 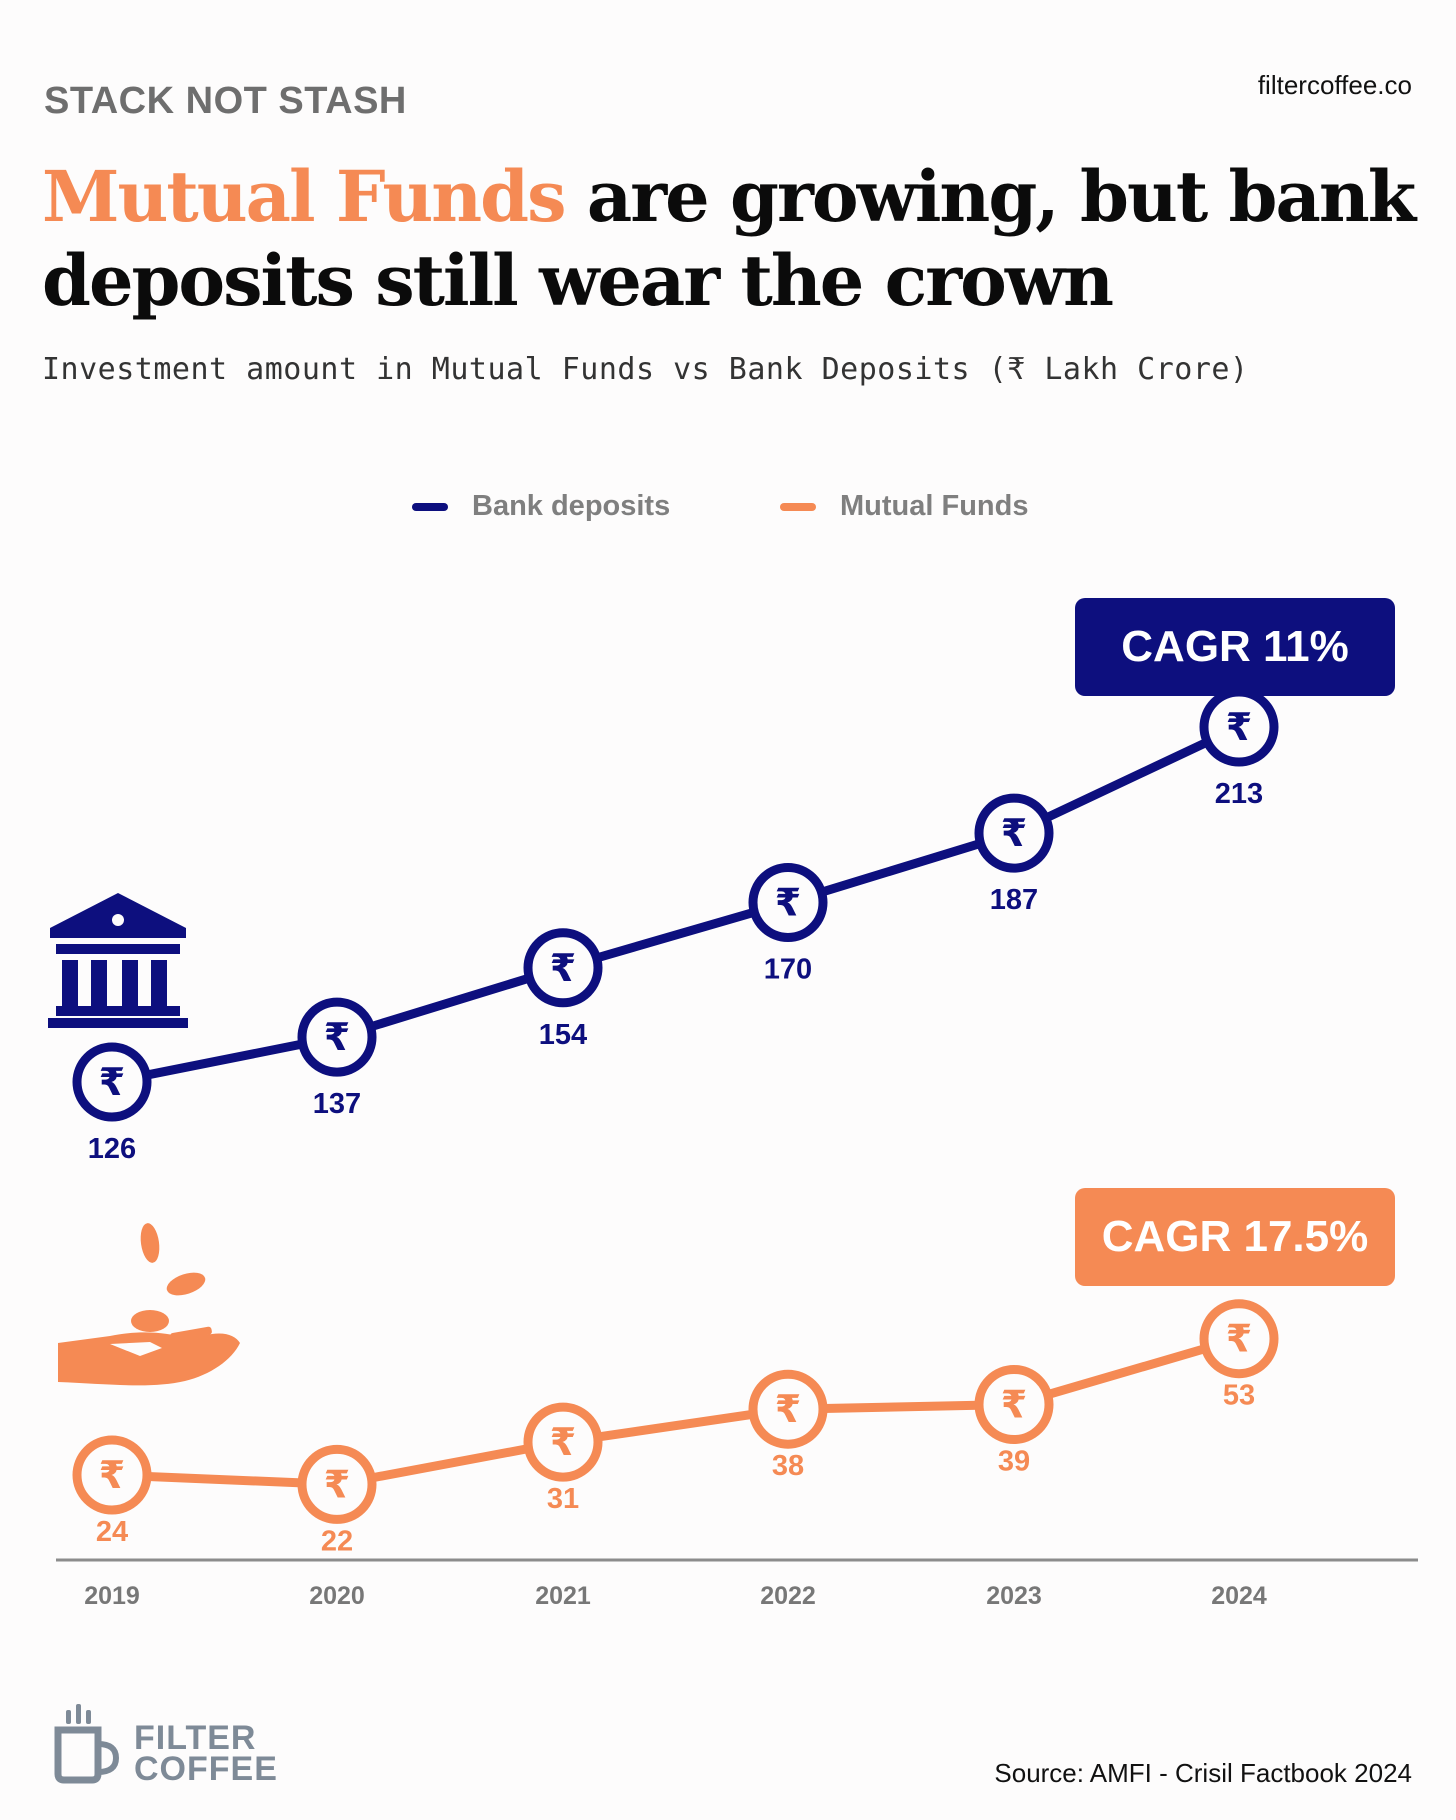 What do you see at coordinates (563, 1596) in the screenshot?
I see `x-tick-label: 2021` at bounding box center [563, 1596].